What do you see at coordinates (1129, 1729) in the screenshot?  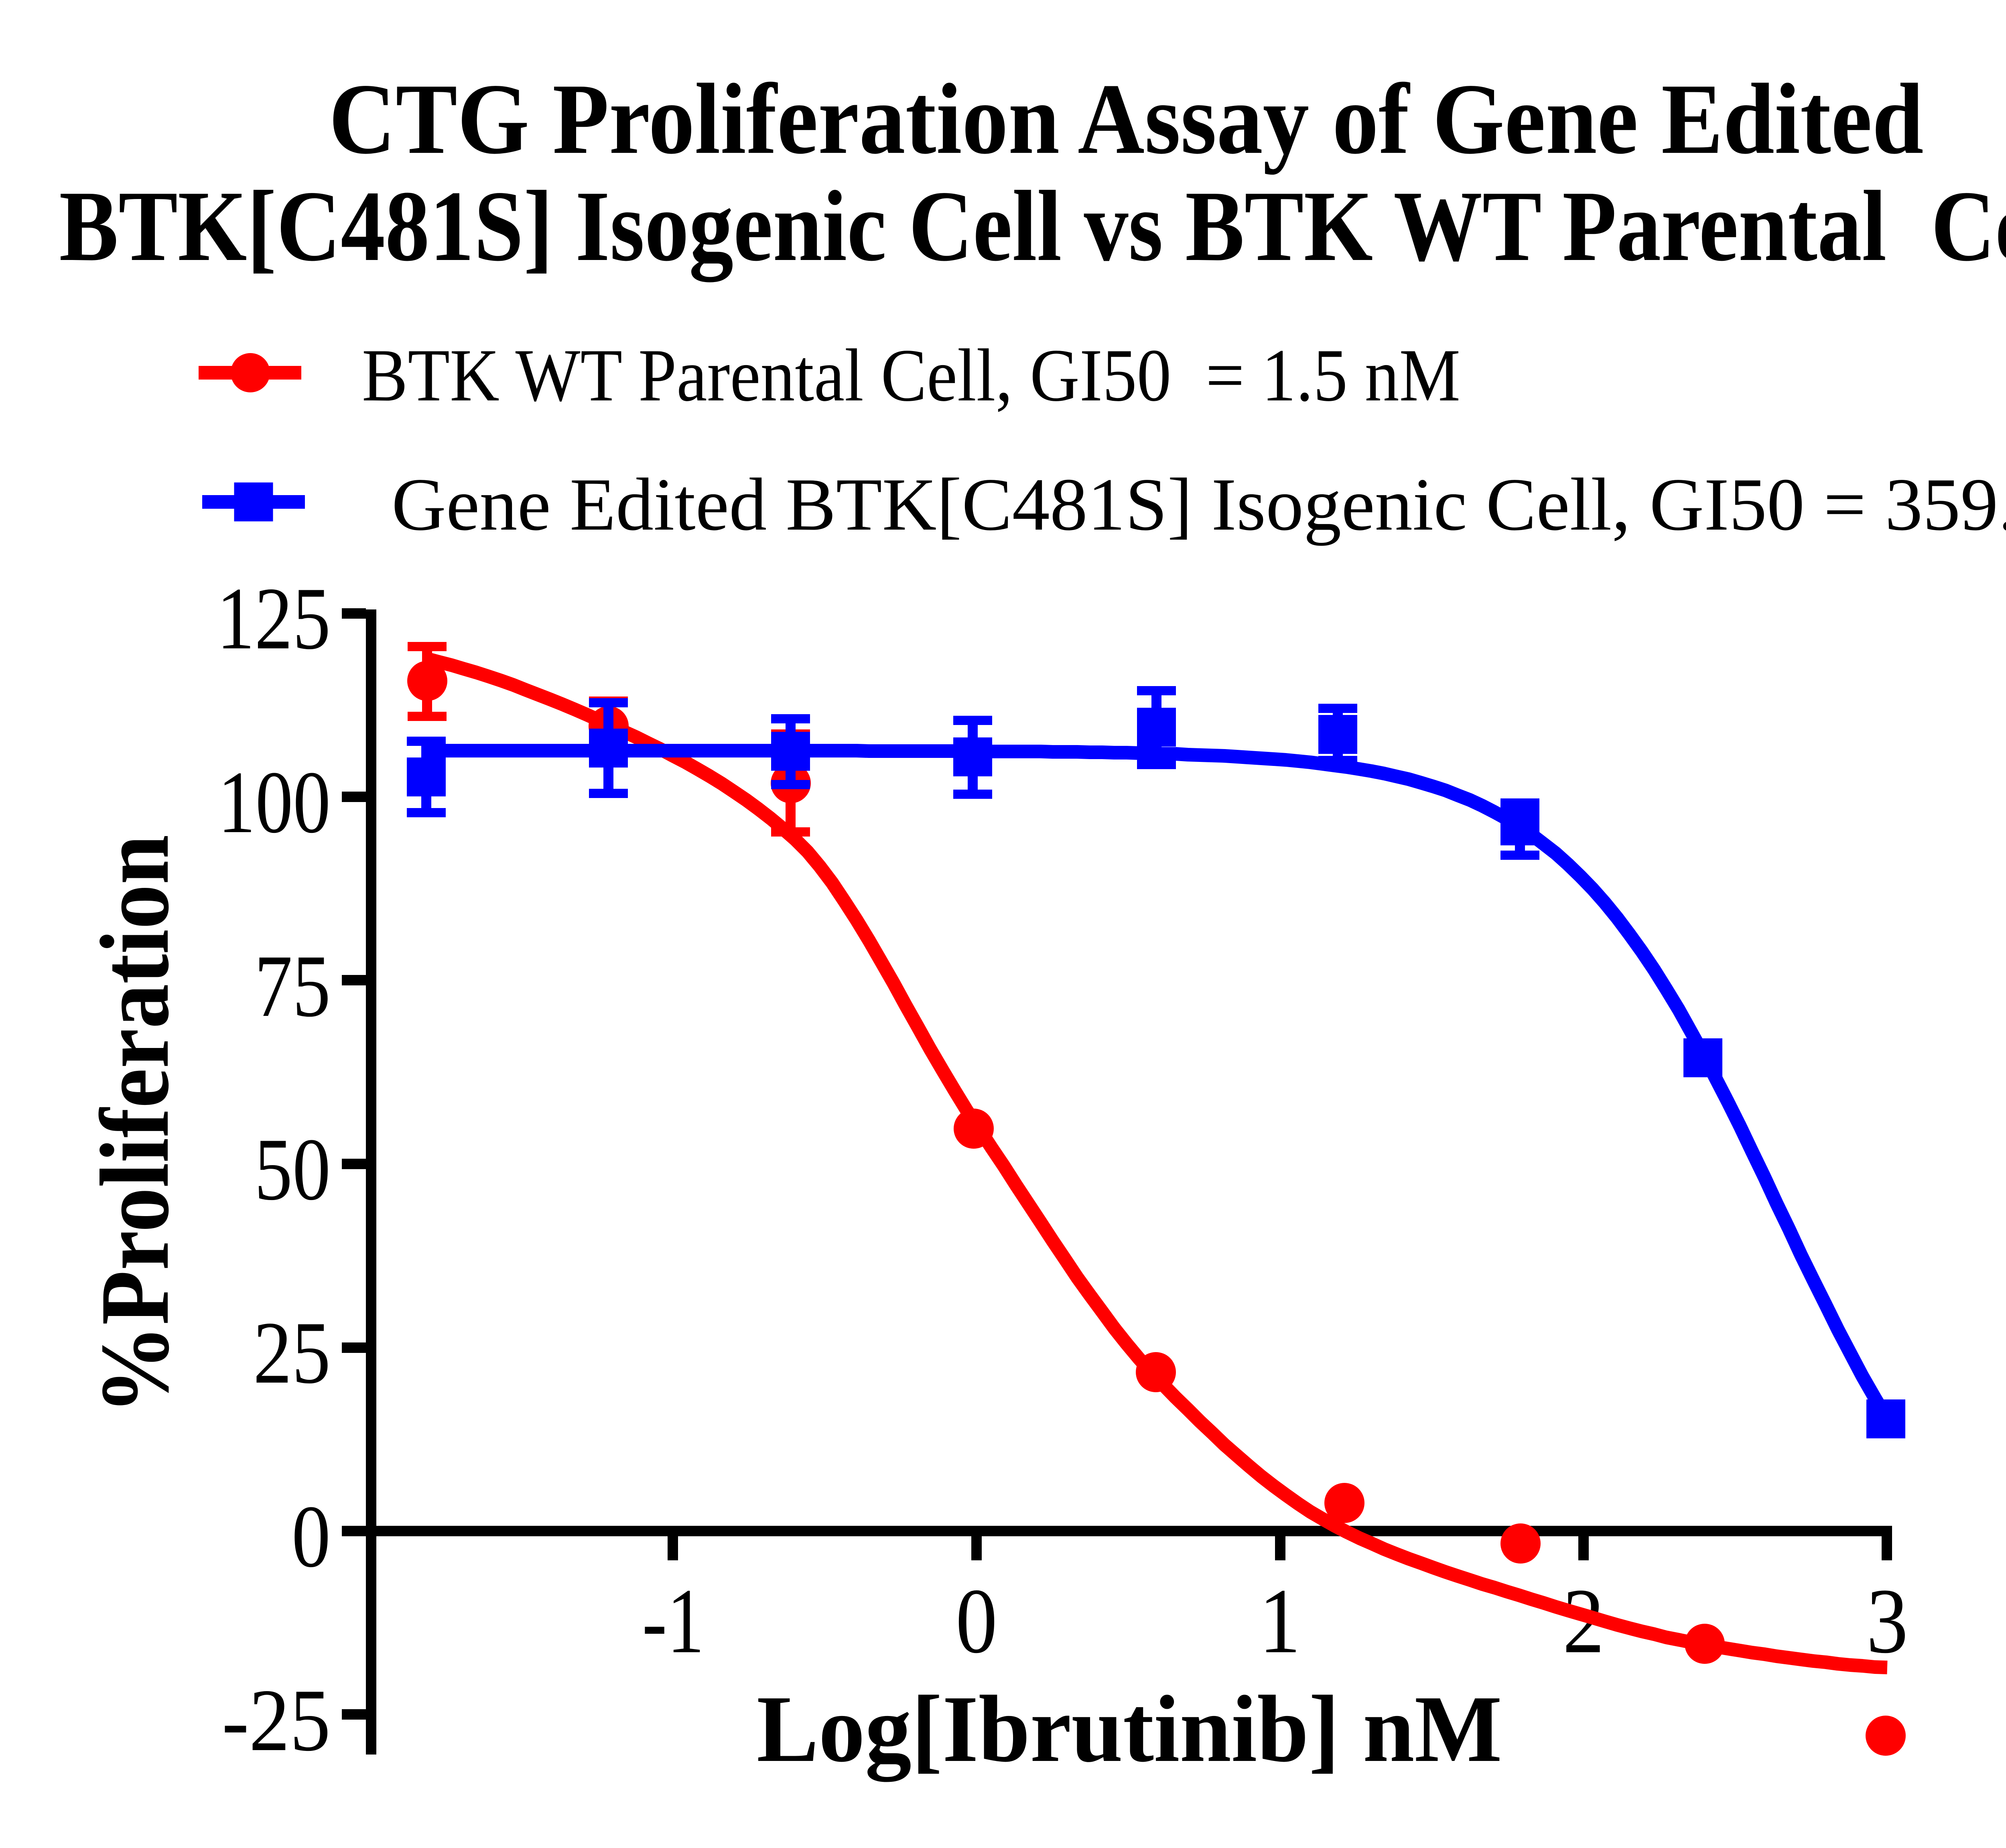 I see `svg-text: Log[Ibrutinib] nM` at bounding box center [1129, 1729].